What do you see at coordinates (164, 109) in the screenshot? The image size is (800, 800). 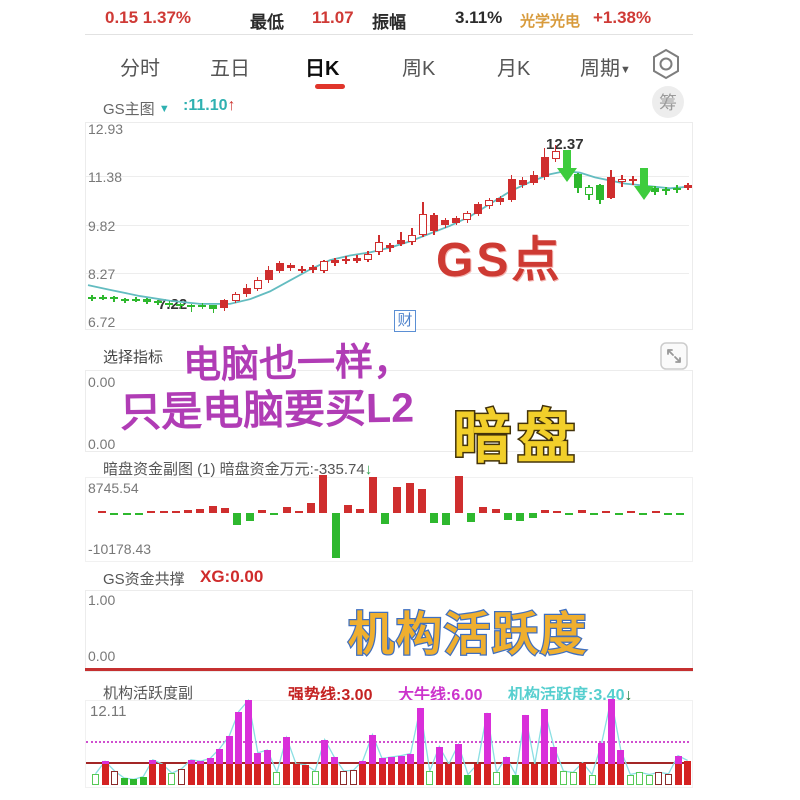 I see `chevron-down-icon: ▼` at bounding box center [164, 109].